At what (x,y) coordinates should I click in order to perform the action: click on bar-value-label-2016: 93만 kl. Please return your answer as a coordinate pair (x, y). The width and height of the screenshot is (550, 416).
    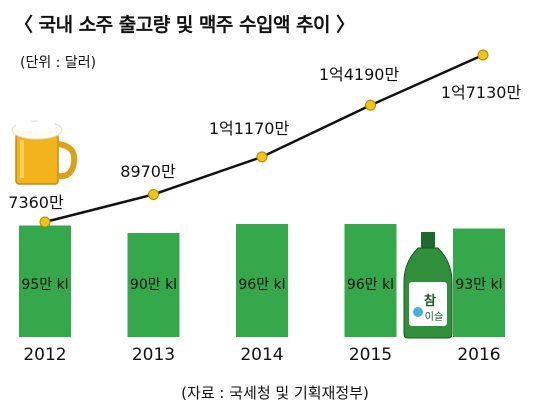
    Looking at the image, I should click on (478, 285).